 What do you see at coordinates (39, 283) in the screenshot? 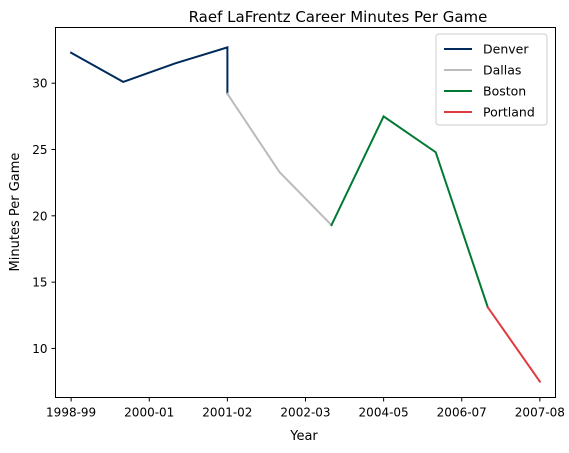
I see `y-tick-label: 15` at bounding box center [39, 283].